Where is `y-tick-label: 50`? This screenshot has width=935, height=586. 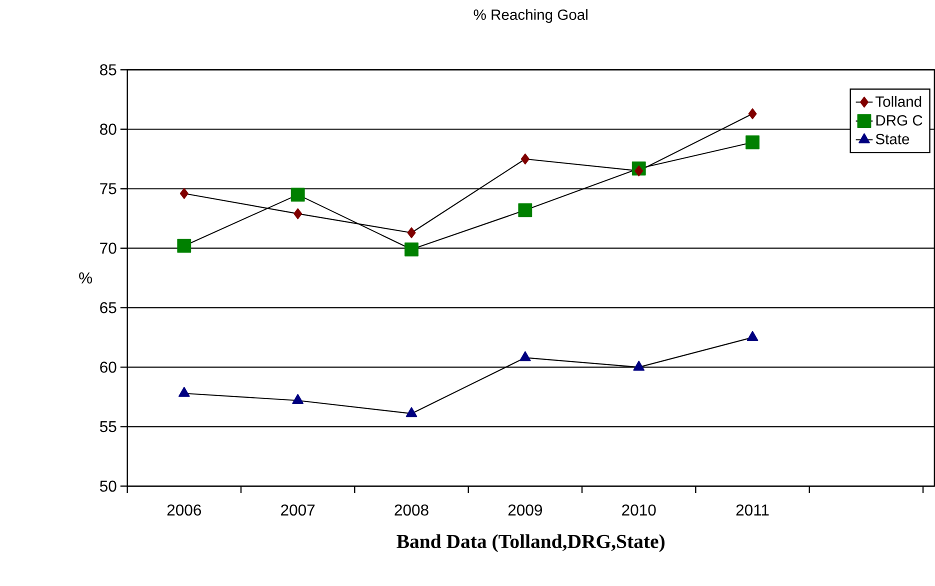
y-tick-label: 50 is located at coordinates (108, 486).